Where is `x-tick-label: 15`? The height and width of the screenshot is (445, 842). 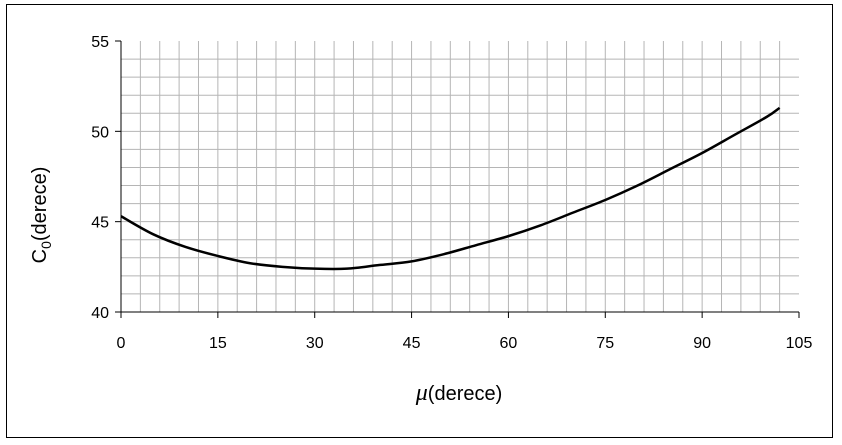
x-tick-label: 15 is located at coordinates (218, 343).